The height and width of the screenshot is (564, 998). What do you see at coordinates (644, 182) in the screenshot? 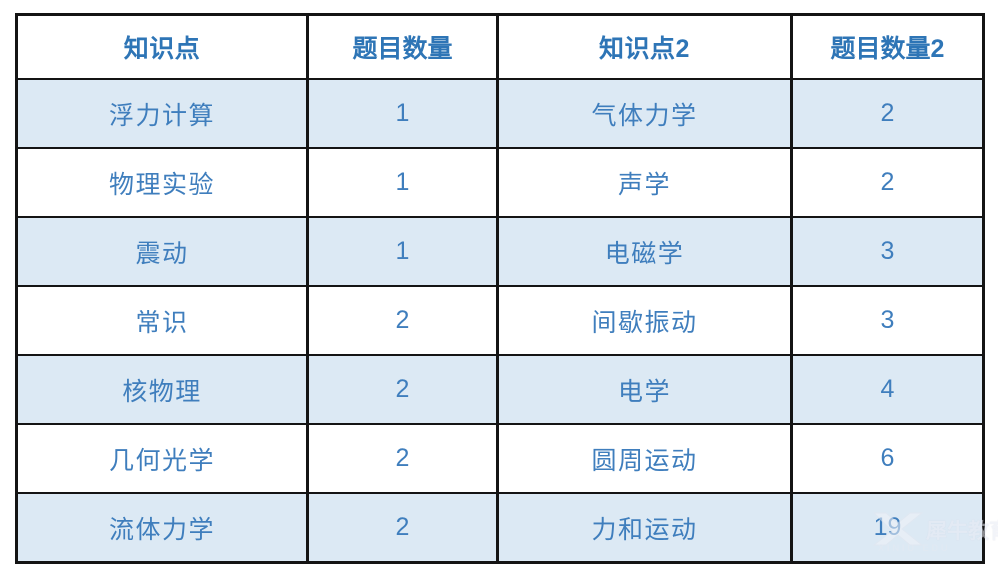
I see `cell-knowledge-point-2: 声学` at bounding box center [644, 182].